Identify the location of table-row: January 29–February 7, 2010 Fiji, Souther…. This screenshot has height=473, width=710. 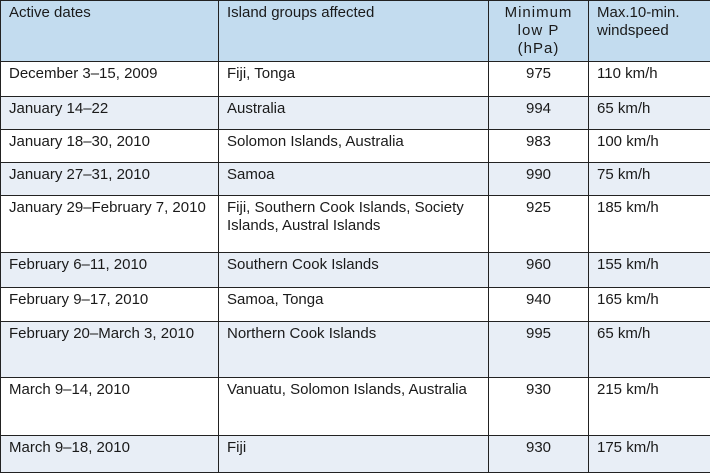
(355, 224).